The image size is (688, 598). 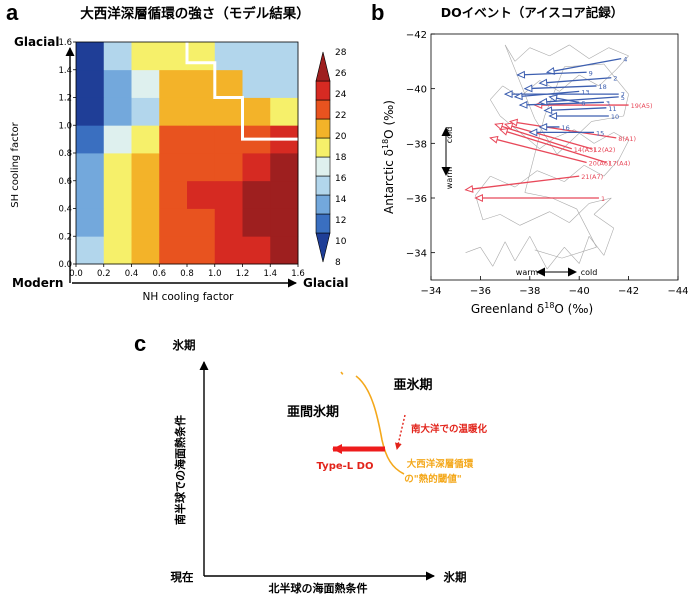 What do you see at coordinates (341, 53) in the screenshot?
I see `colorbar-tick-label: 28` at bounding box center [341, 53].